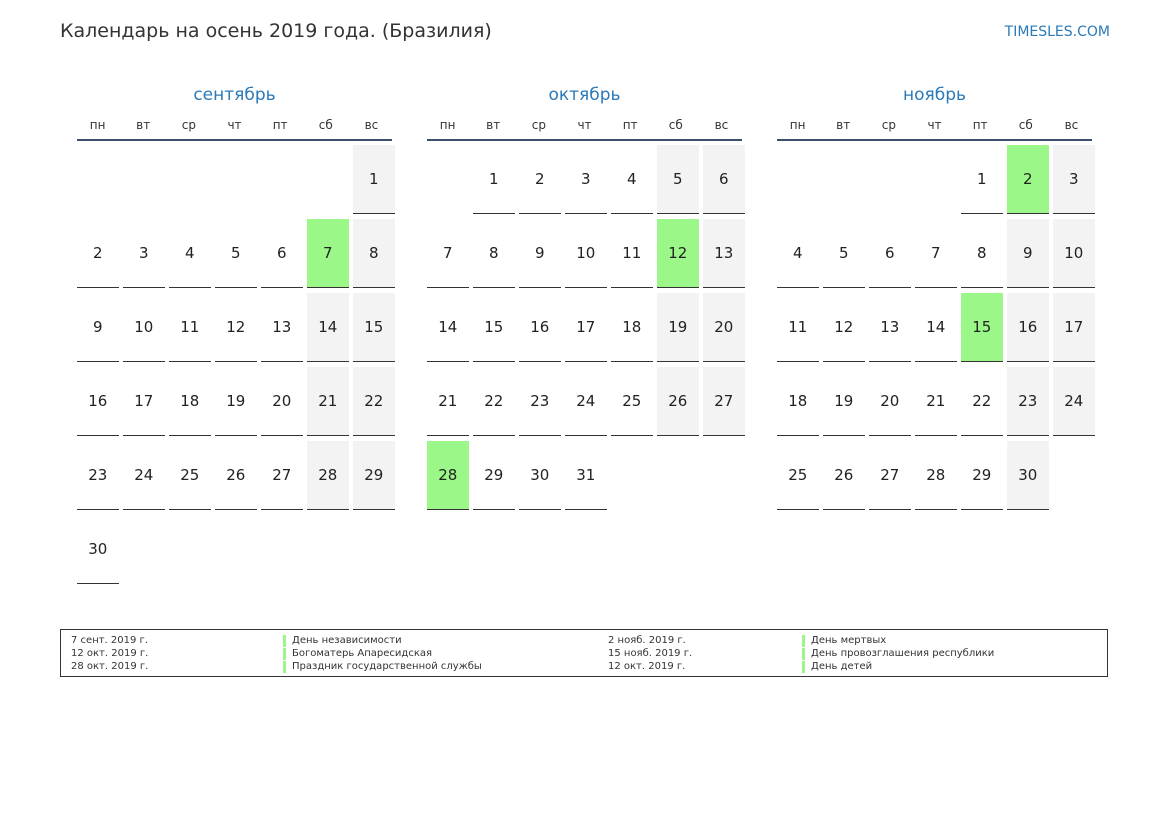 This screenshot has width=1169, height=827. What do you see at coordinates (110, 666) in the screenshot?
I see `legend-date: 28 окт. 2019 г.` at bounding box center [110, 666].